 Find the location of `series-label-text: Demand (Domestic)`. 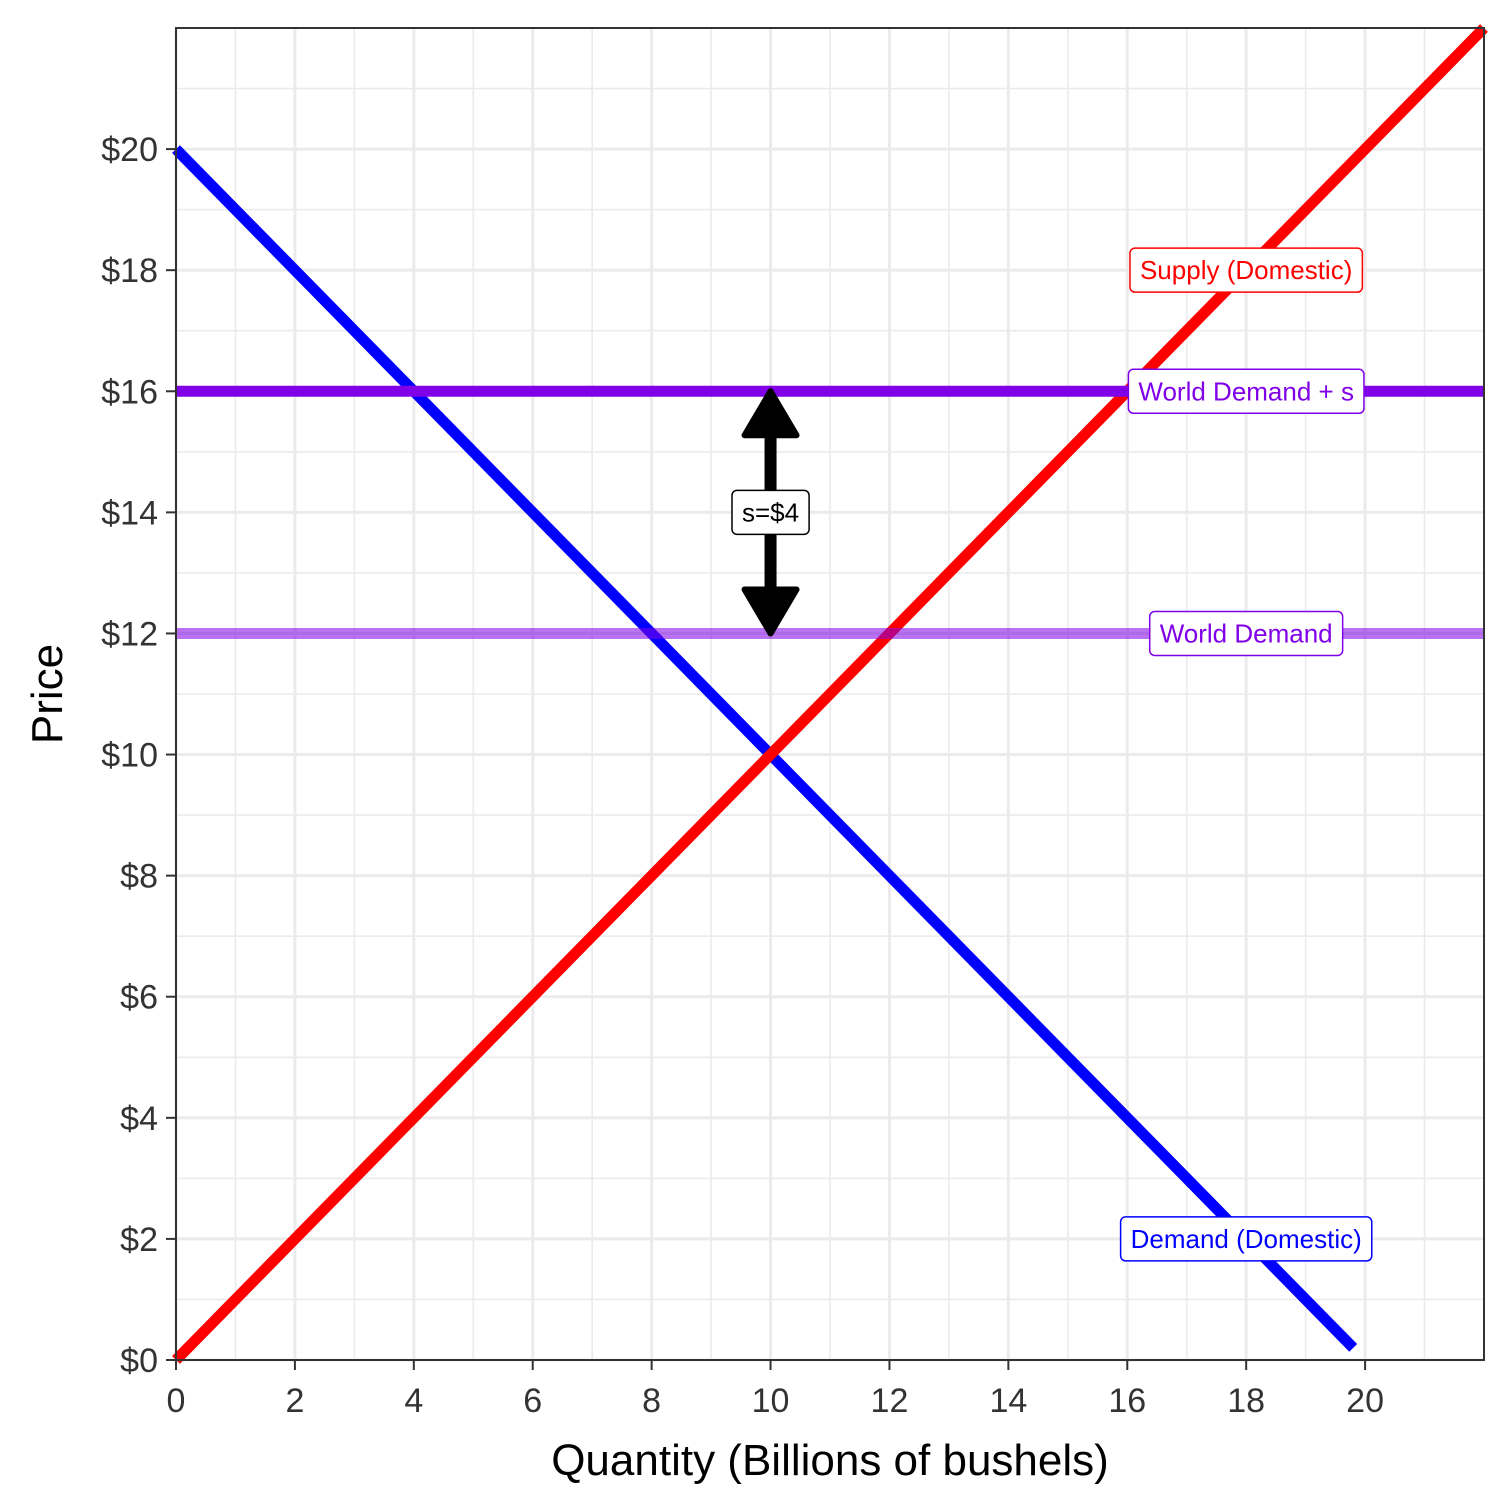

series-label-text: Demand (Domestic) is located at coordinates (1246, 1239).